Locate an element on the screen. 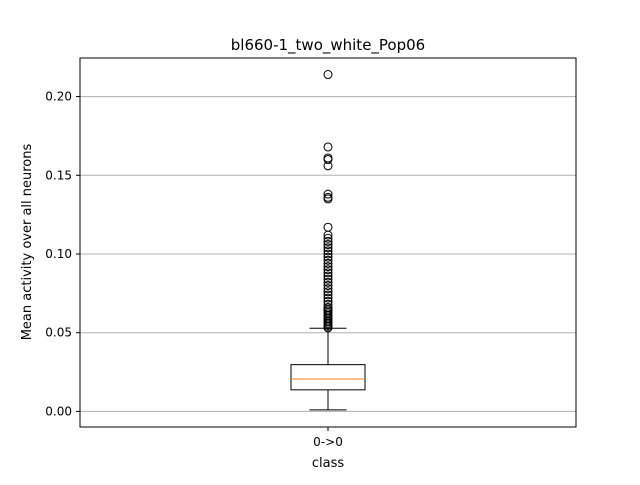  y-tick-label: 0.20 is located at coordinates (58, 97).